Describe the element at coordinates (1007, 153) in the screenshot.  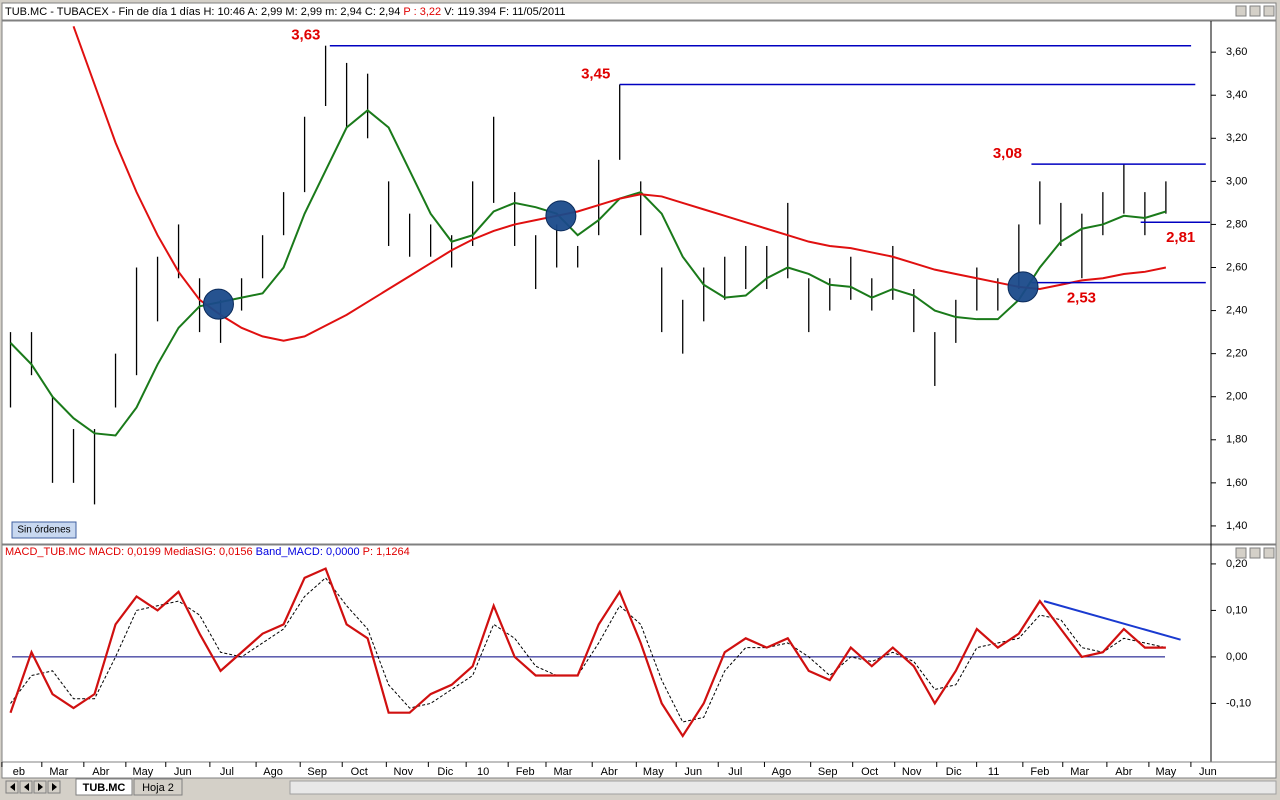
I see `level-label: 3,08` at that location.